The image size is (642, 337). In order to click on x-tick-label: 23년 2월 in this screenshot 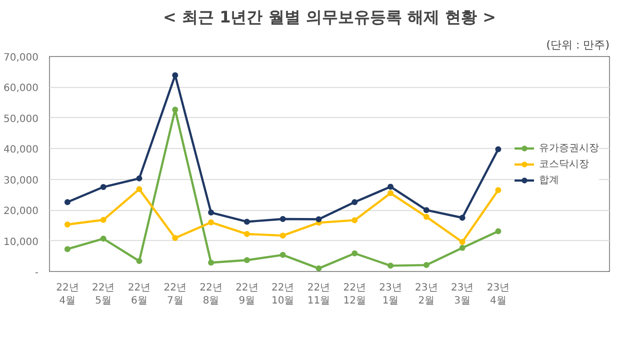, I will do `click(426, 294)`.